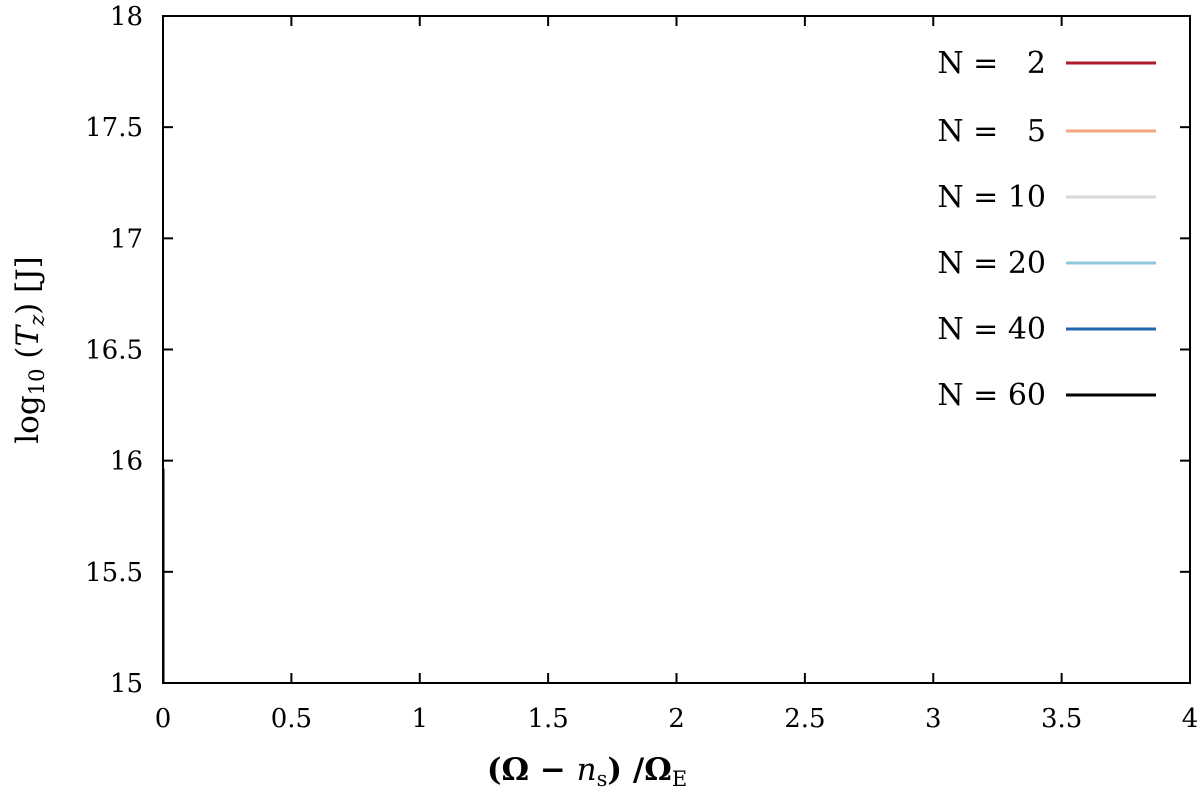 This screenshot has height=807, width=1200. Describe the element at coordinates (114, 128) in the screenshot. I see `y-tick-label: 17.5` at that location.